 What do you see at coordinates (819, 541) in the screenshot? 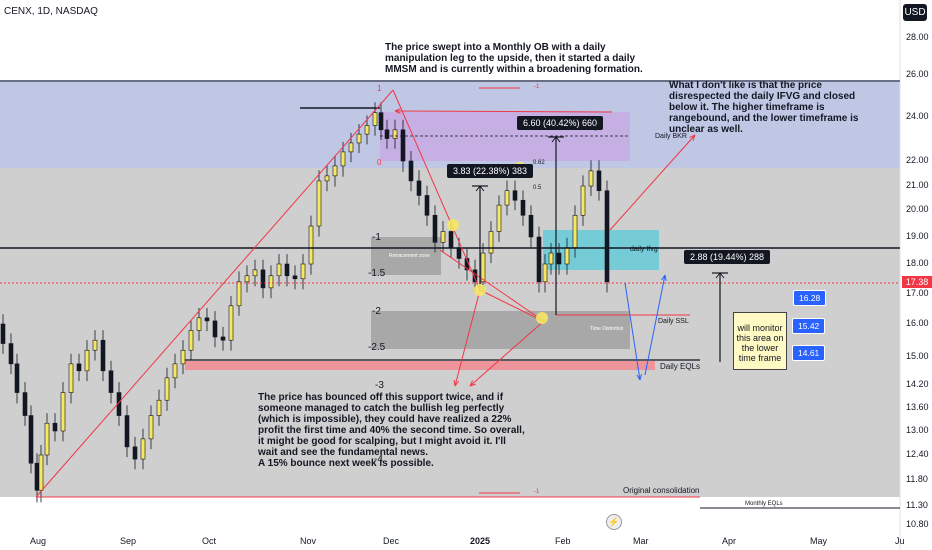
I see `x-tick-label: May` at bounding box center [819, 541].